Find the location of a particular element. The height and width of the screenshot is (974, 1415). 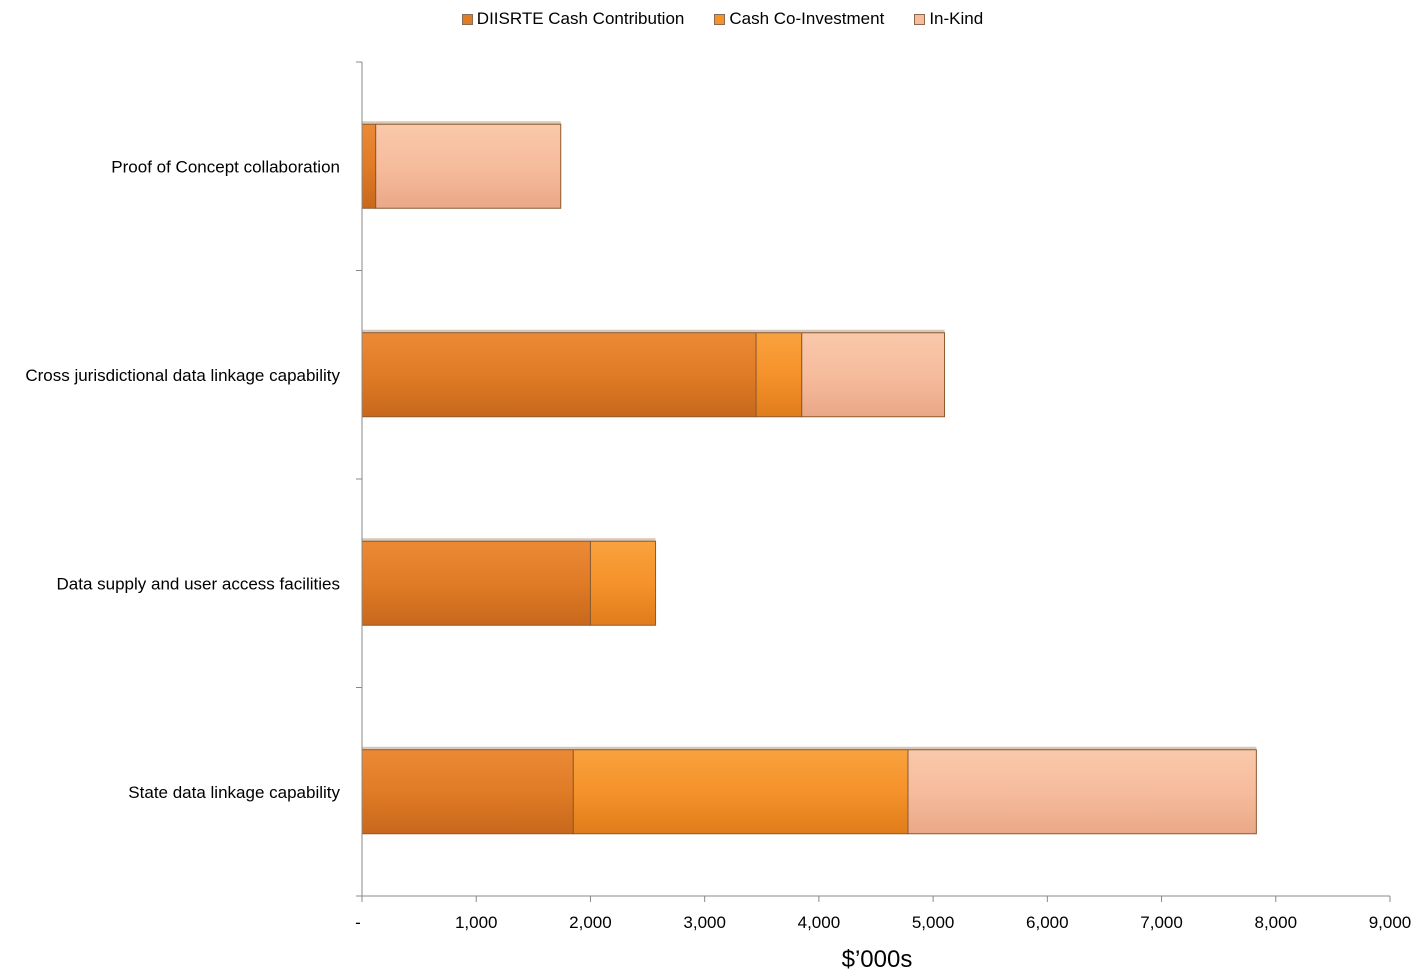

legend-label-cash-co-investment: Cash Co-Investment is located at coordinates (807, 18).